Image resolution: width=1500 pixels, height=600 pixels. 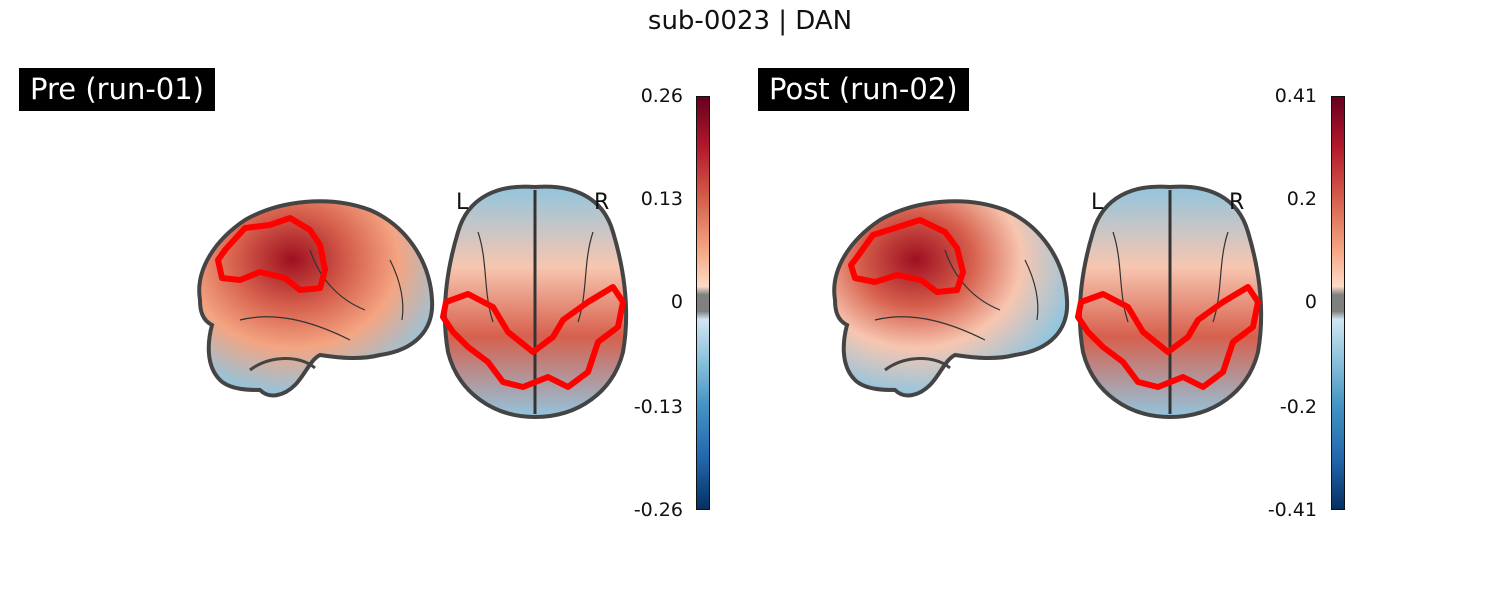 I want to click on colorbar-tick-min: -0.41, so click(x=1292, y=510).